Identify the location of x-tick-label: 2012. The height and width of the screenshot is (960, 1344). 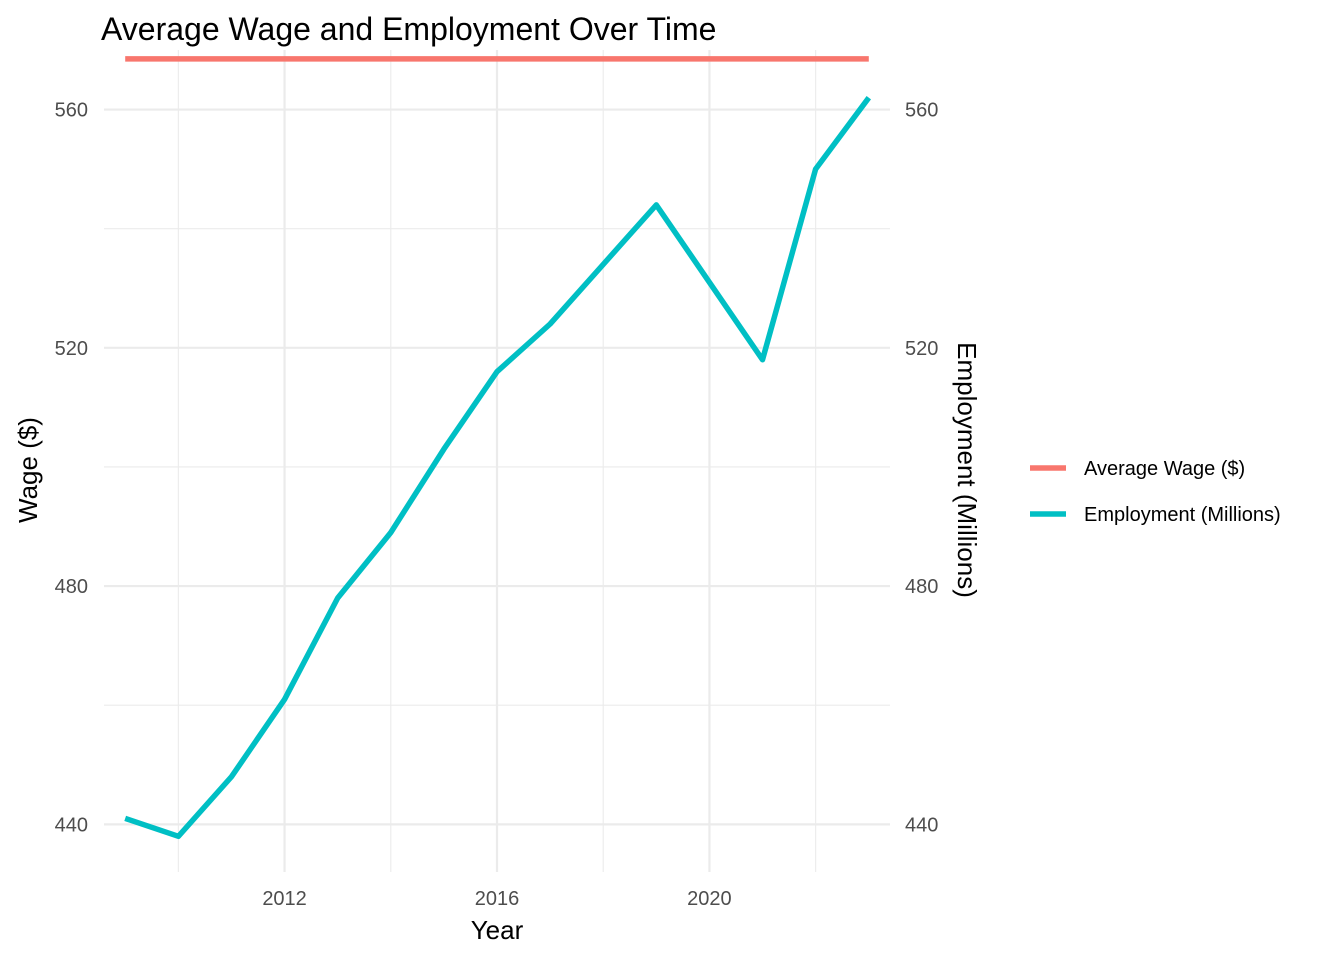
(284, 899).